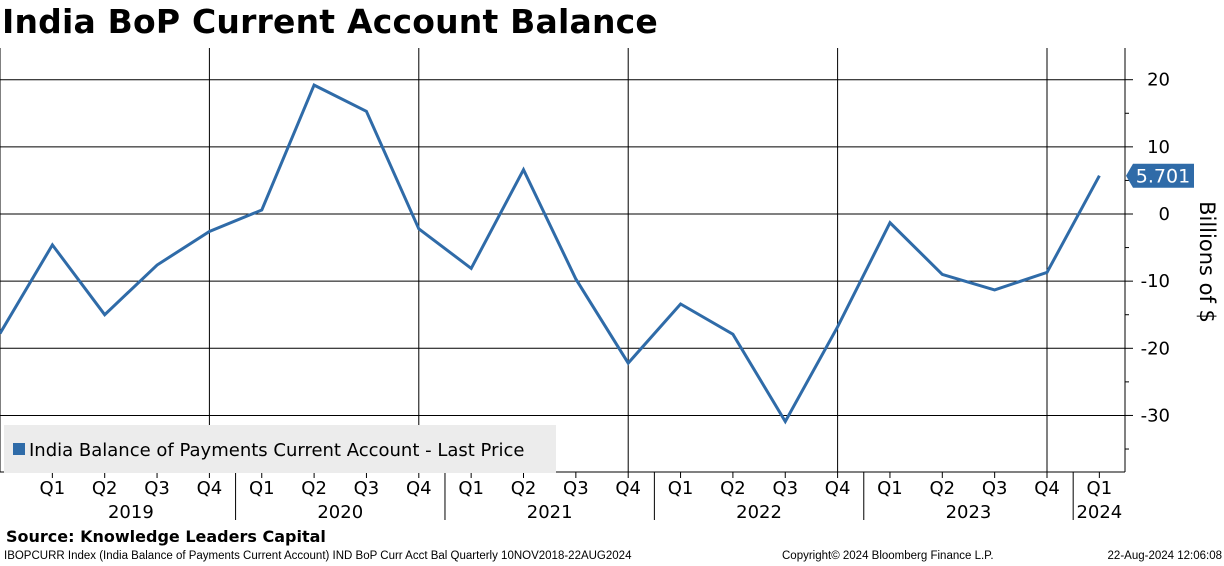  What do you see at coordinates (1099, 512) in the screenshot?
I see `year-label: 2024` at bounding box center [1099, 512].